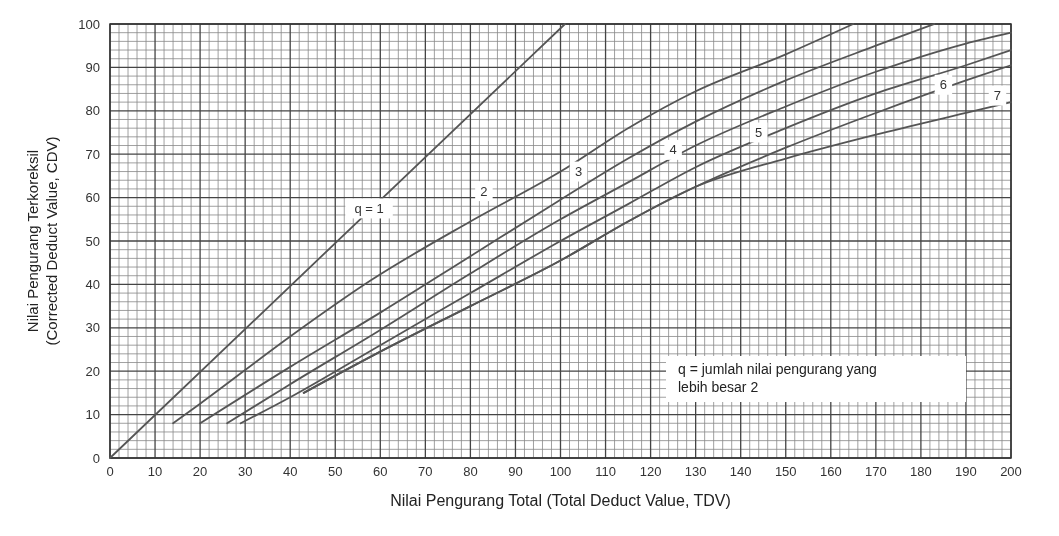 The width and height of the screenshot is (1059, 536). I want to click on x-tick-label: 170, so click(876, 471).